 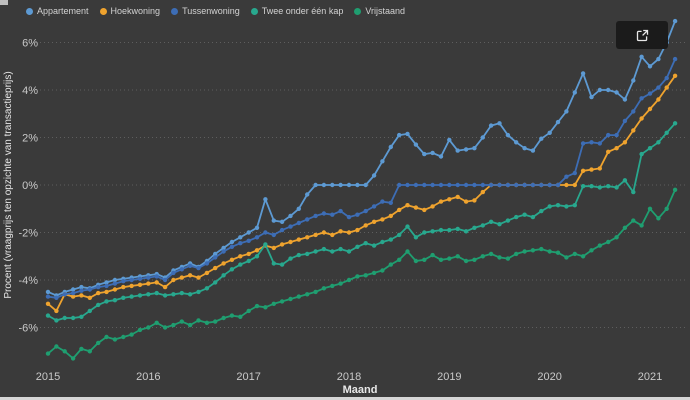 I want to click on legend-item-tussenwoning: Tussenwoning, so click(x=205, y=11).